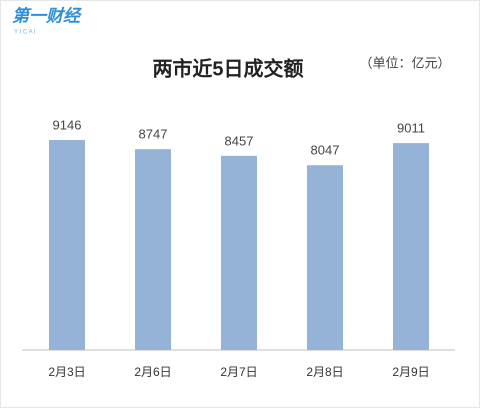 This screenshot has height=408, width=480. What do you see at coordinates (67, 124) in the screenshot?
I see `value-label: 9146` at bounding box center [67, 124].